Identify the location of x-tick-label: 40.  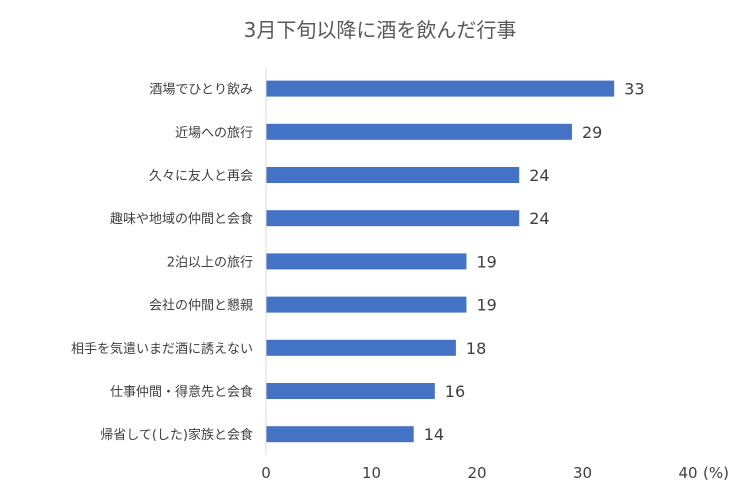
(687, 473).